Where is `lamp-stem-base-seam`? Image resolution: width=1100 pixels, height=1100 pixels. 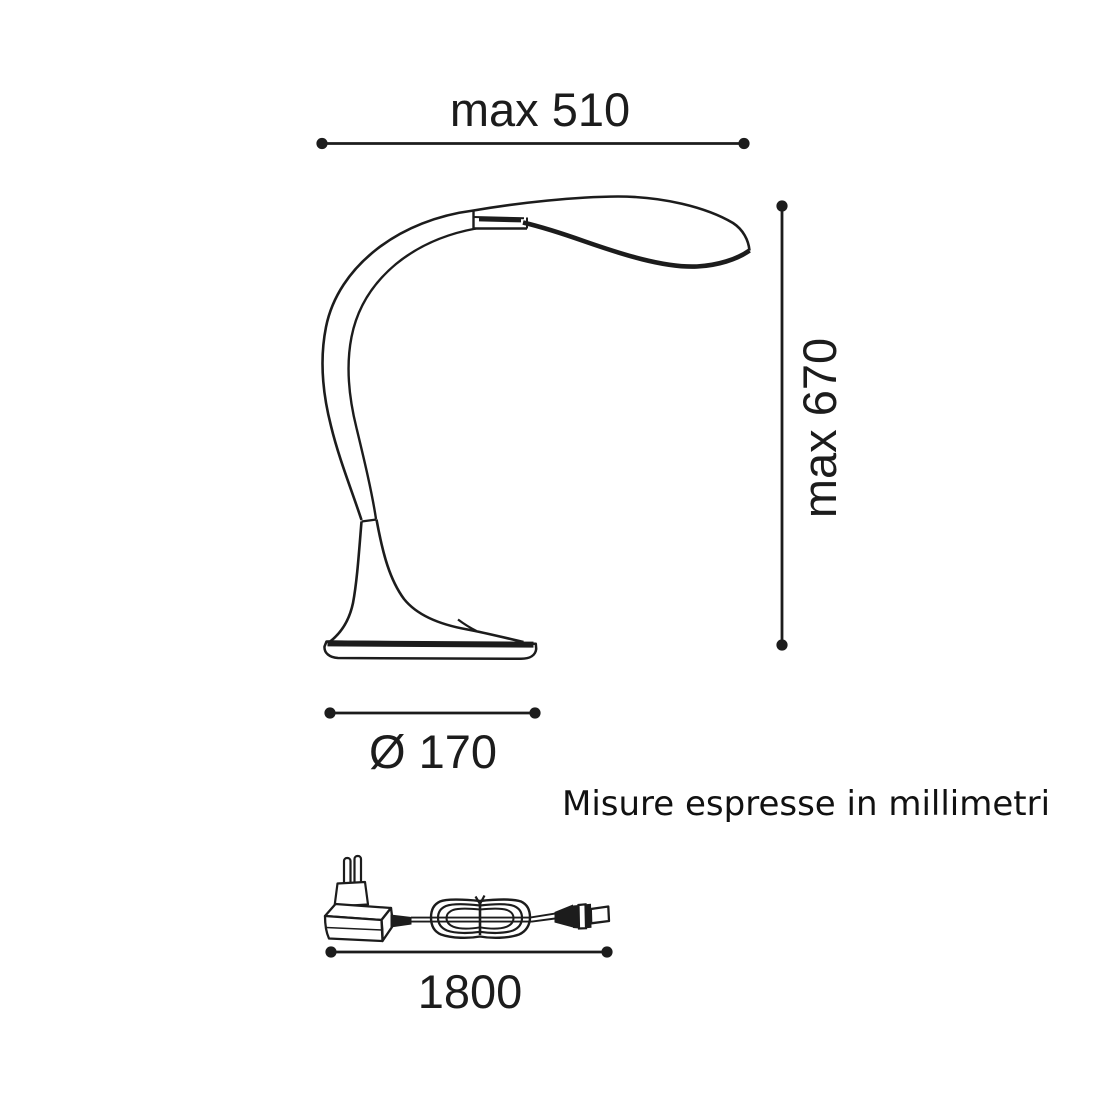 lamp-stem-base-seam is located at coordinates (467, 625).